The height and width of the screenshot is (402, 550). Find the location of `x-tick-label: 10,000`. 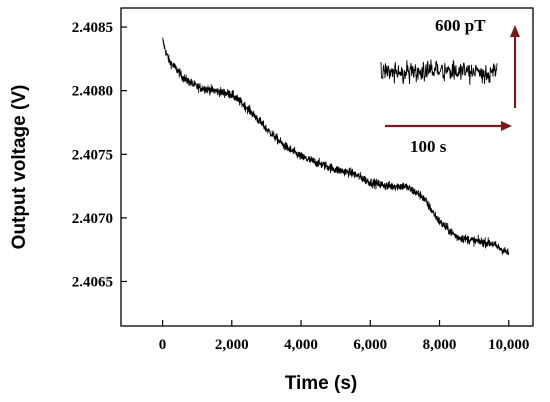

x-tick-label: 10,000 is located at coordinates (508, 345).